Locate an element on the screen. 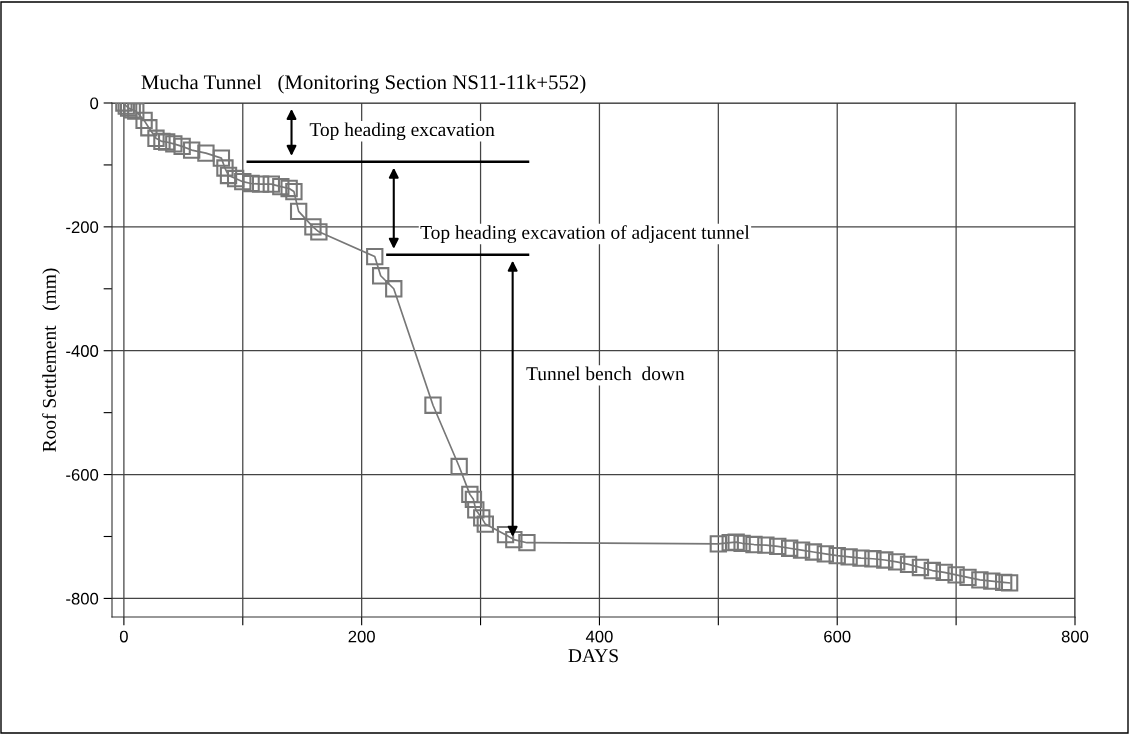 The width and height of the screenshot is (1130, 734). x-tick-label: 600 is located at coordinates (837, 636).